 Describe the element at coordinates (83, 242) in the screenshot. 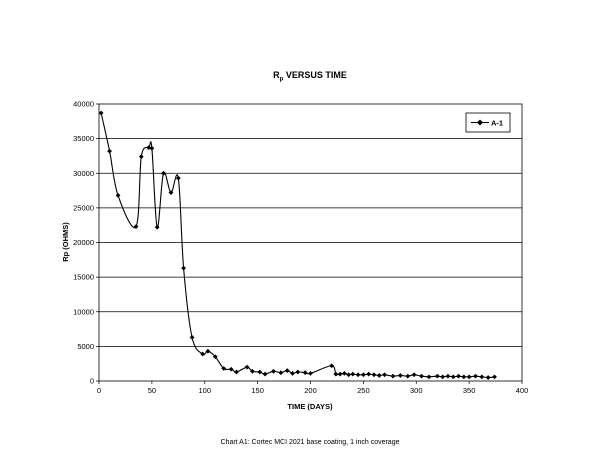

I see `y-tick-label: 20000` at that location.